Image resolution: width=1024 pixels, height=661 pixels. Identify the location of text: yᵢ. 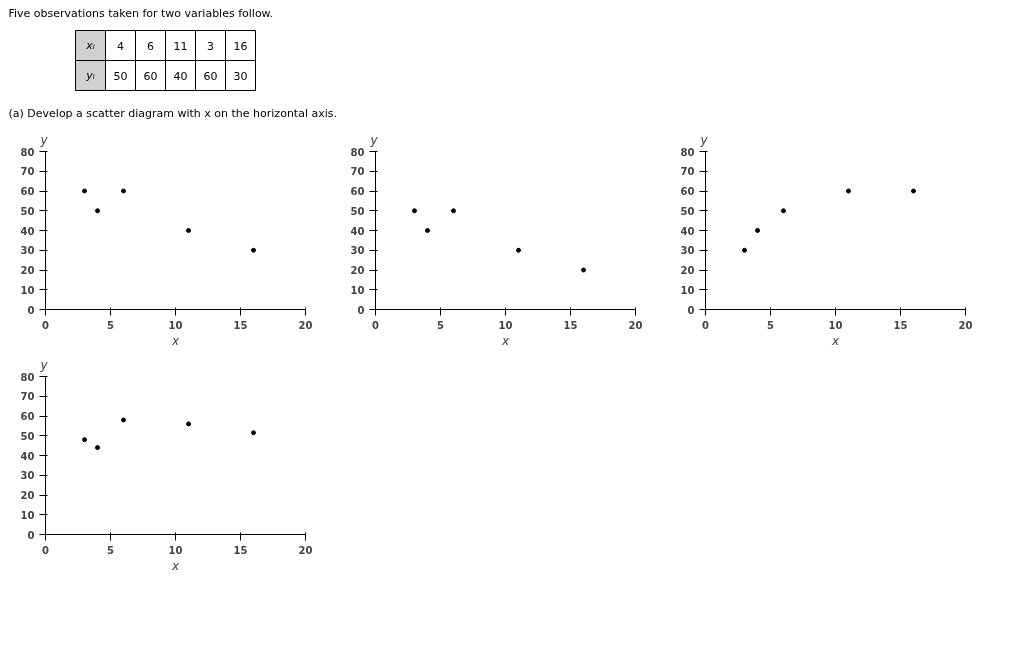
(90, 75).